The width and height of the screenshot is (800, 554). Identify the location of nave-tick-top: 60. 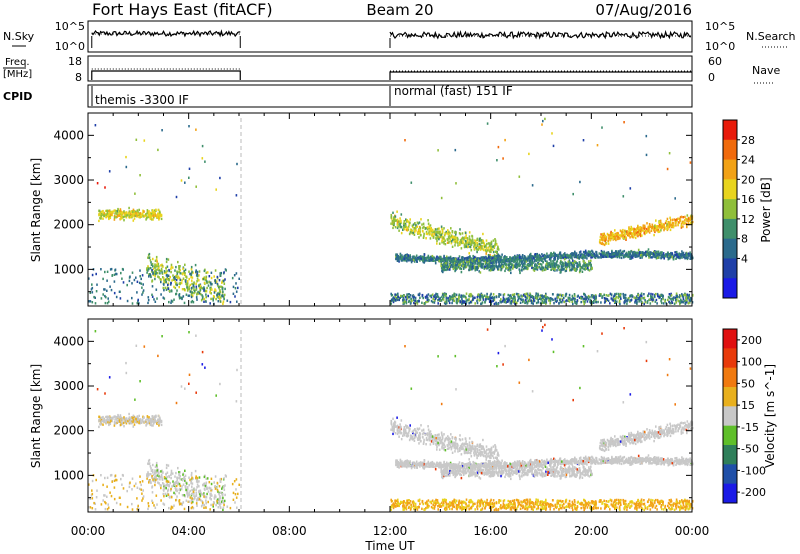
(715, 61).